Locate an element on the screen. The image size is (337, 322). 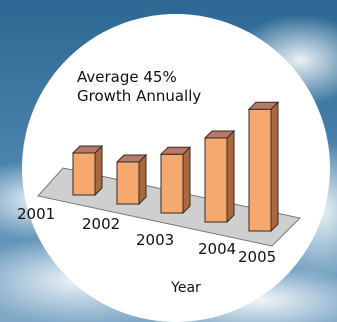
x-tick-label: 2001 is located at coordinates (36, 214).